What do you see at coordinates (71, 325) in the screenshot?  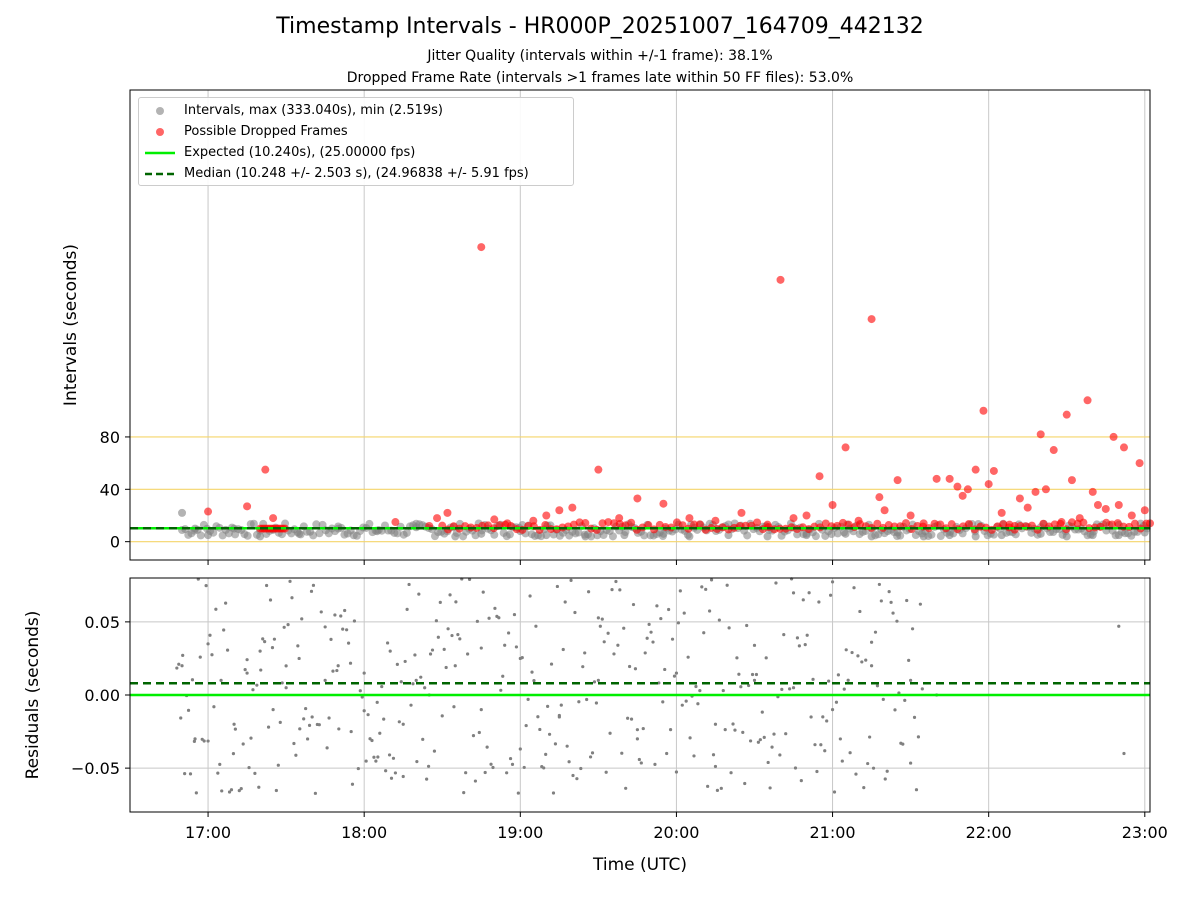 I see `top-y-axis-label: Intervals (seconds)` at bounding box center [71, 325].